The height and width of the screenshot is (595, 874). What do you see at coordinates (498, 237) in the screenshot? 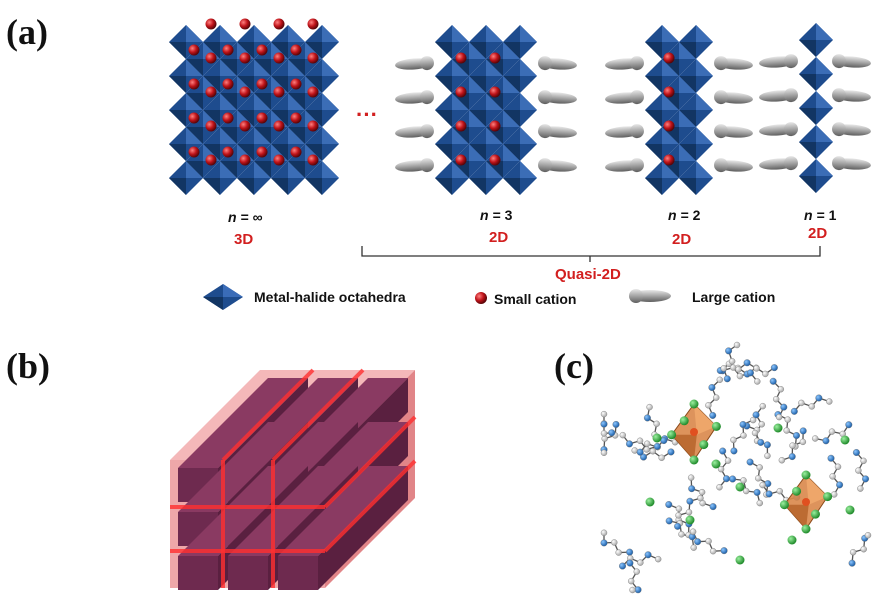
I see `dim-label-2d-n3: 2D` at bounding box center [498, 237].